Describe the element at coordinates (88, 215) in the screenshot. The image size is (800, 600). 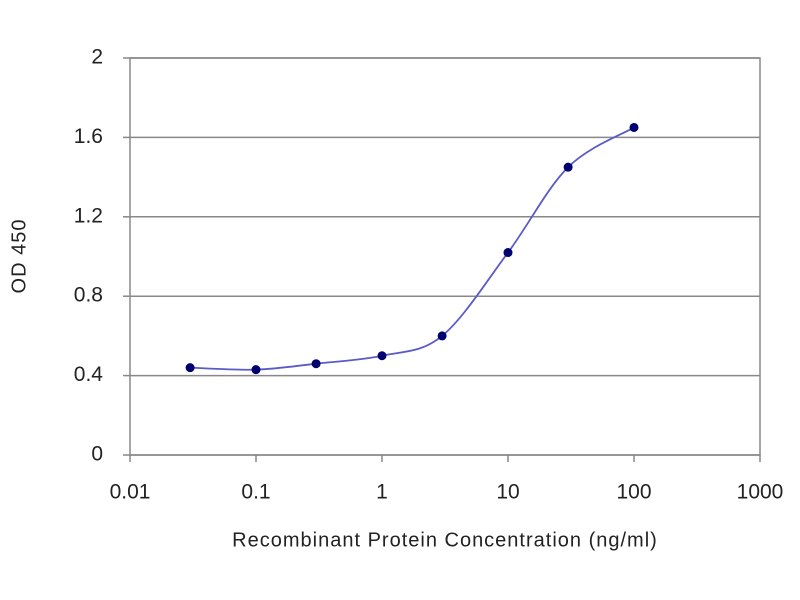
I see `y-tick-label: 1.2` at that location.